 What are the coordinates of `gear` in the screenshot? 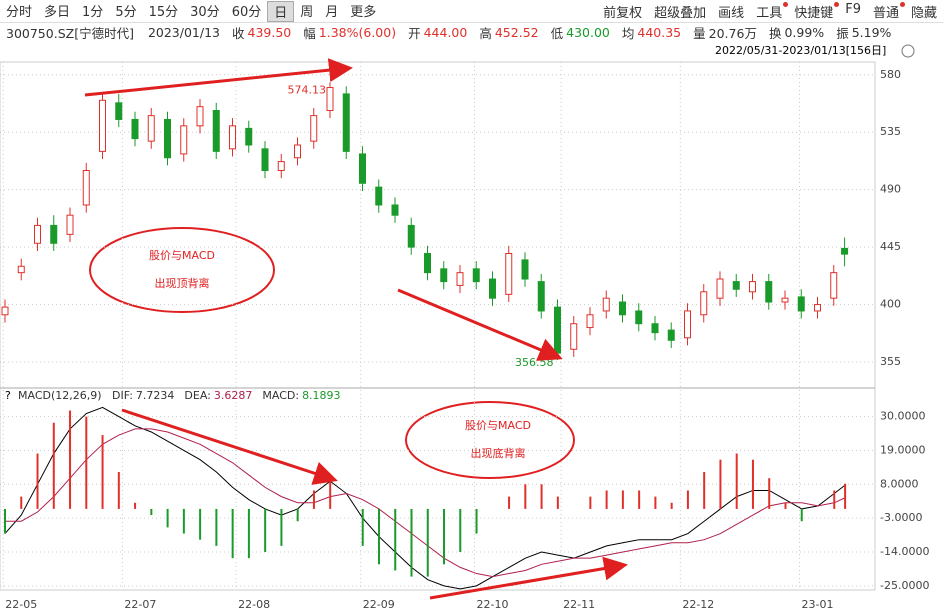 It's located at (908, 51).